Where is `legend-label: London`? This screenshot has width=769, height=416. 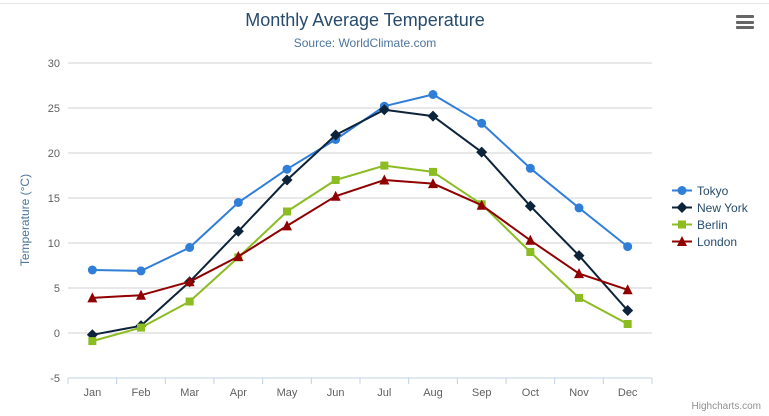 legend-label: London is located at coordinates (717, 241).